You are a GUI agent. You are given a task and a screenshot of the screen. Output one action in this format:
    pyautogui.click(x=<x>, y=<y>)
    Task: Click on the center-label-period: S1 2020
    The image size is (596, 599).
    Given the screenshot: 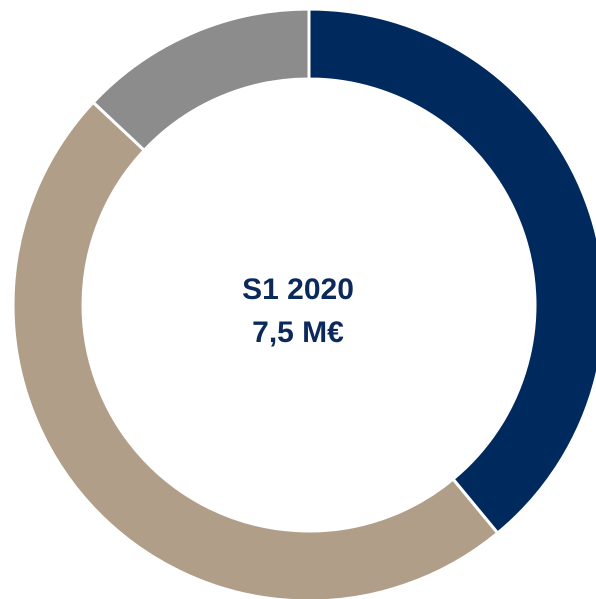 What is the action you would take?
    pyautogui.click(x=298, y=289)
    